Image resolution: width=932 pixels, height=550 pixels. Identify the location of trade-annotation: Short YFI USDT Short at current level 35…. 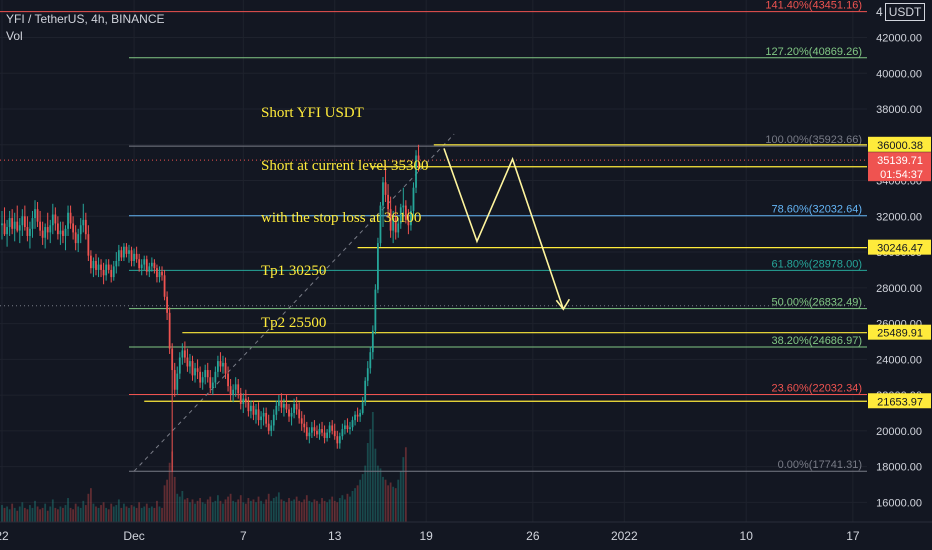
(344, 210).